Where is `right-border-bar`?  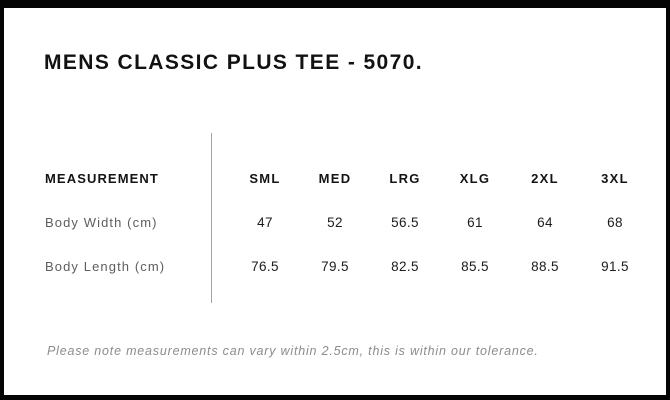 right-border-bar is located at coordinates (668, 200).